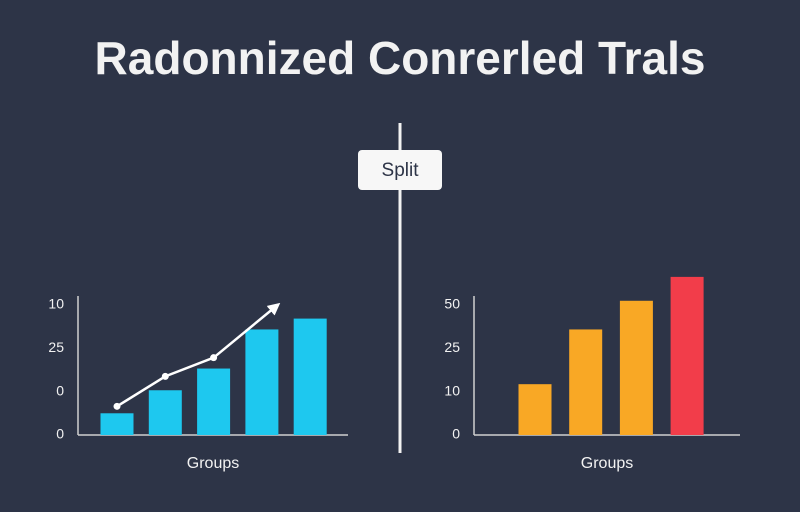 Image resolution: width=800 pixels, height=512 pixels. Describe the element at coordinates (198, 355) in the screenshot. I see `trend-line` at that location.